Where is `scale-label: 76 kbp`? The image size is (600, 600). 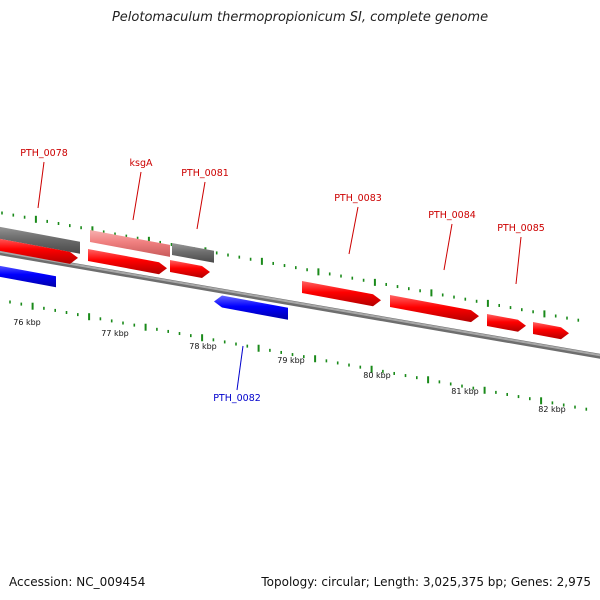 scale-label: 76 kbp is located at coordinates (27, 322).